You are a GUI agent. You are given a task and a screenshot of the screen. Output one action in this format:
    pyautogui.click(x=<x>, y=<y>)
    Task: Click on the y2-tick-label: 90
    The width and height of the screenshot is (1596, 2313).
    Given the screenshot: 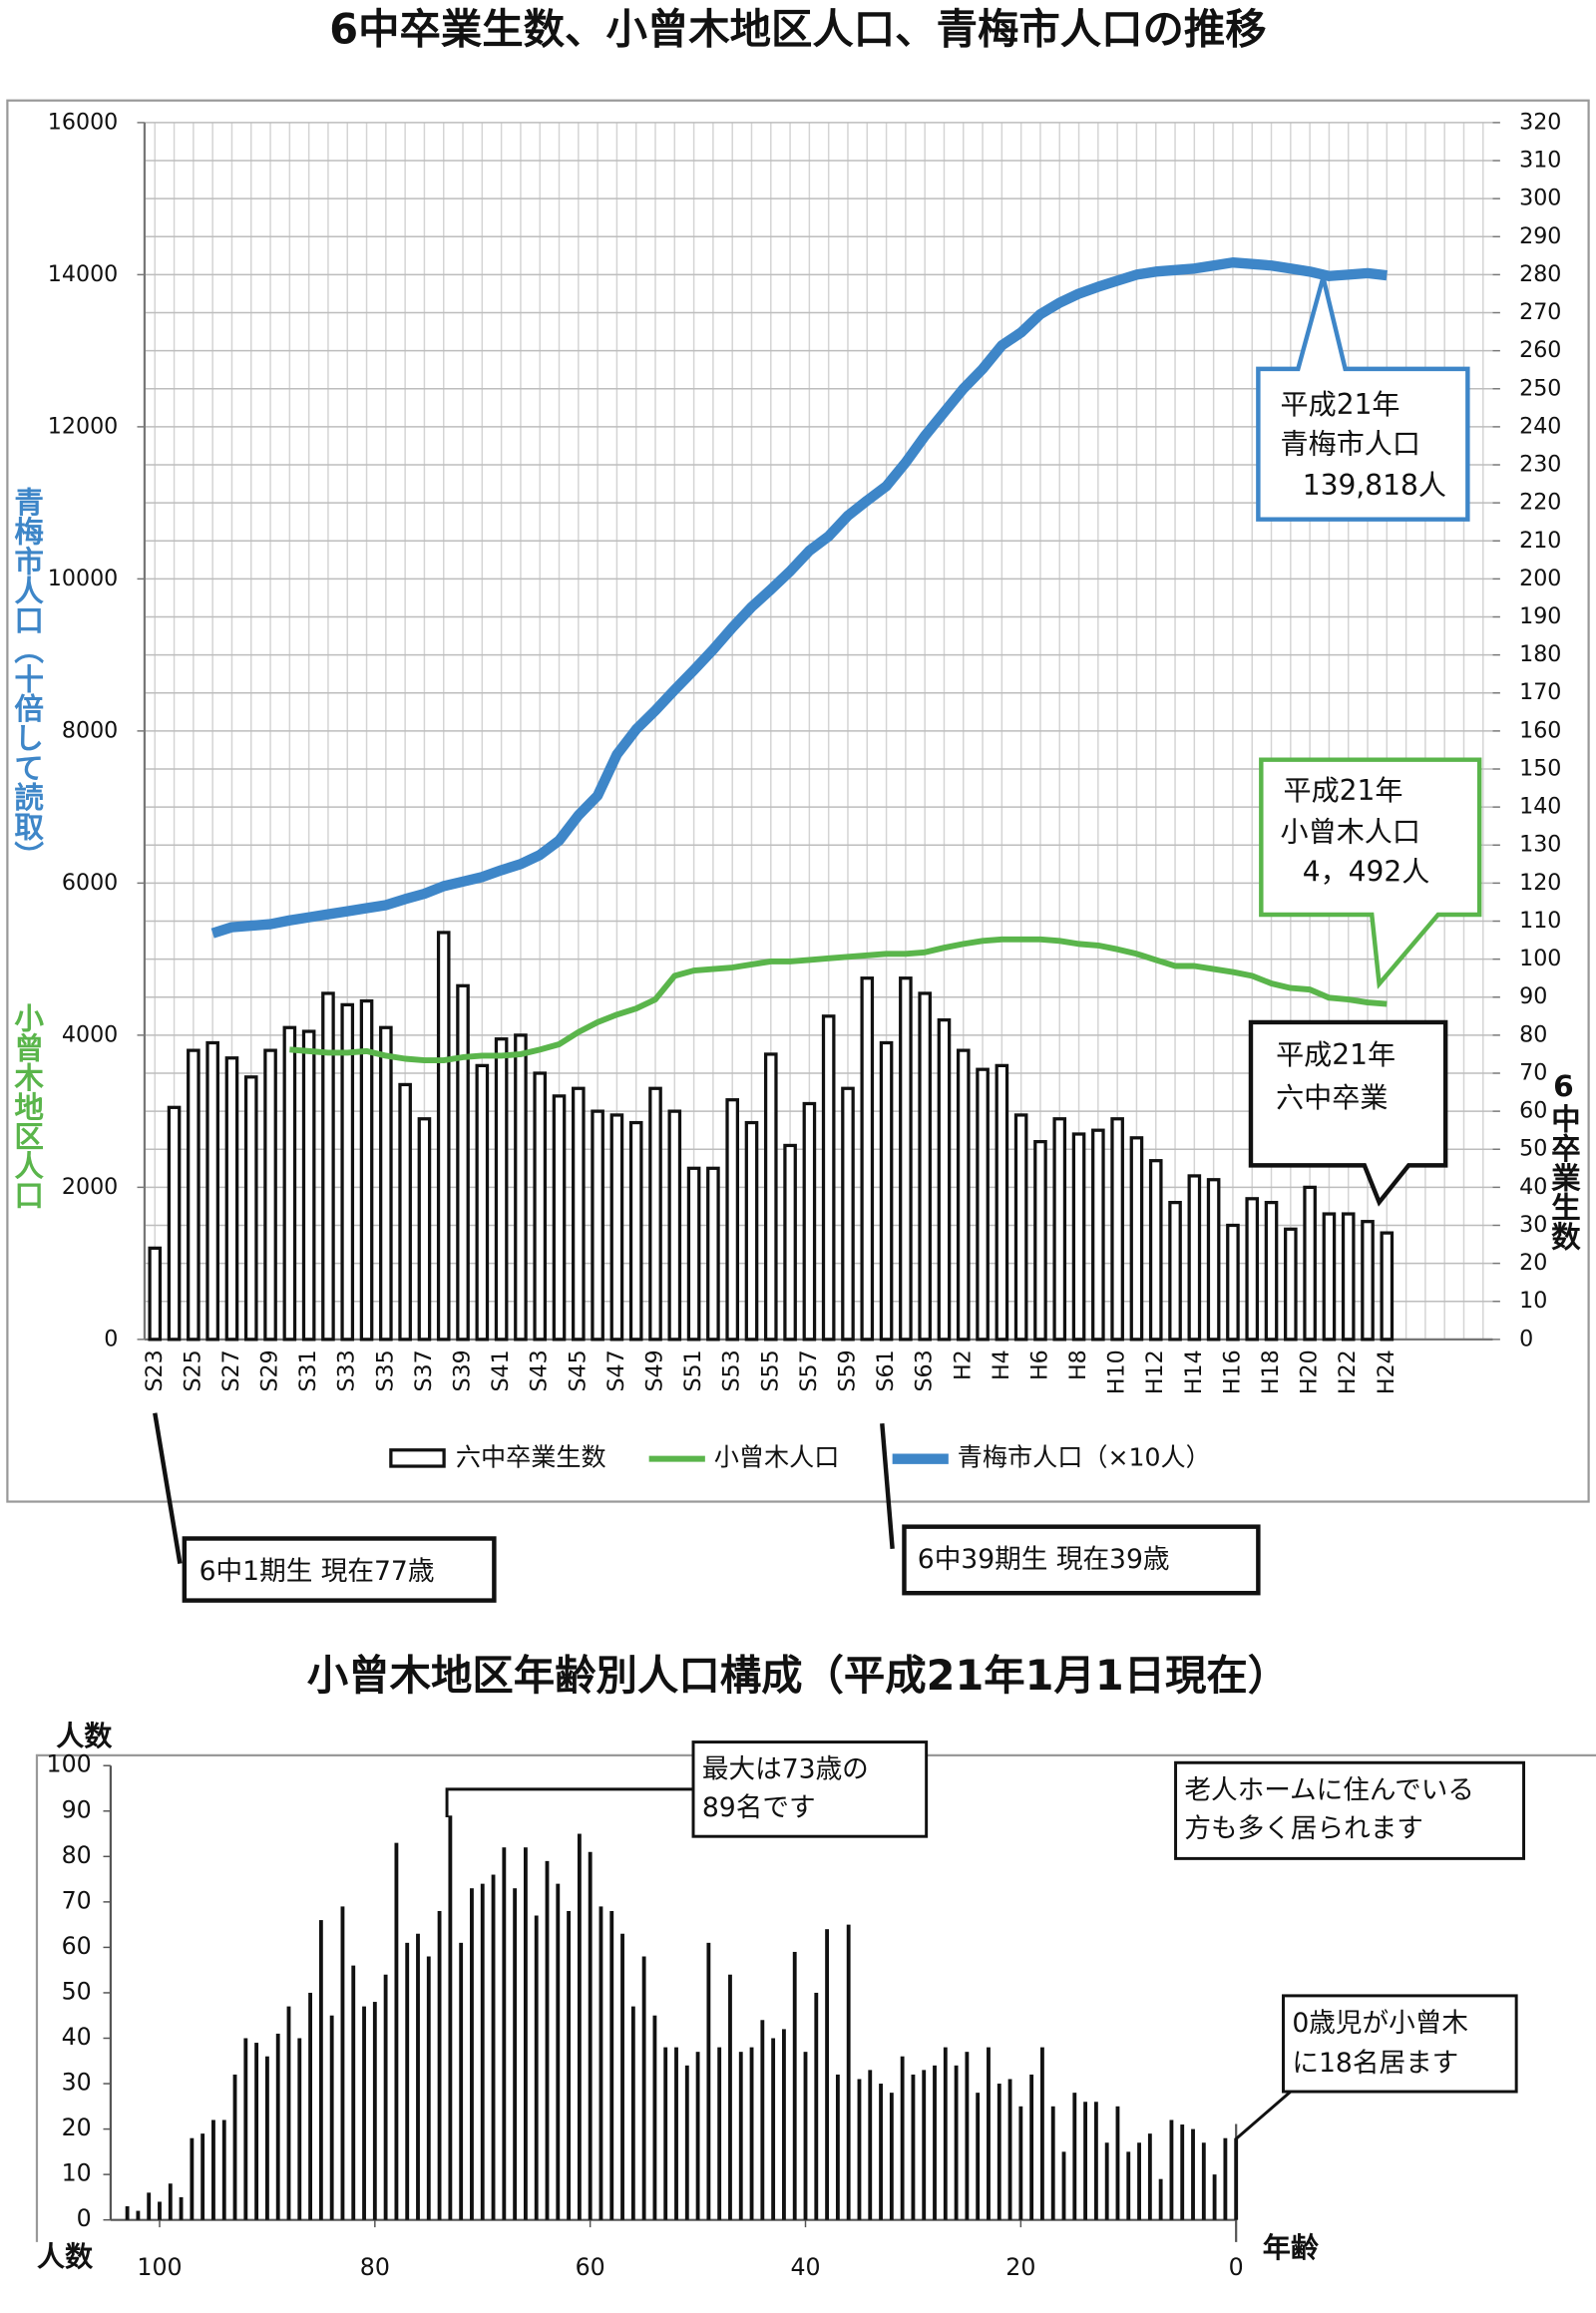 What is the action you would take?
    pyautogui.click(x=1533, y=996)
    